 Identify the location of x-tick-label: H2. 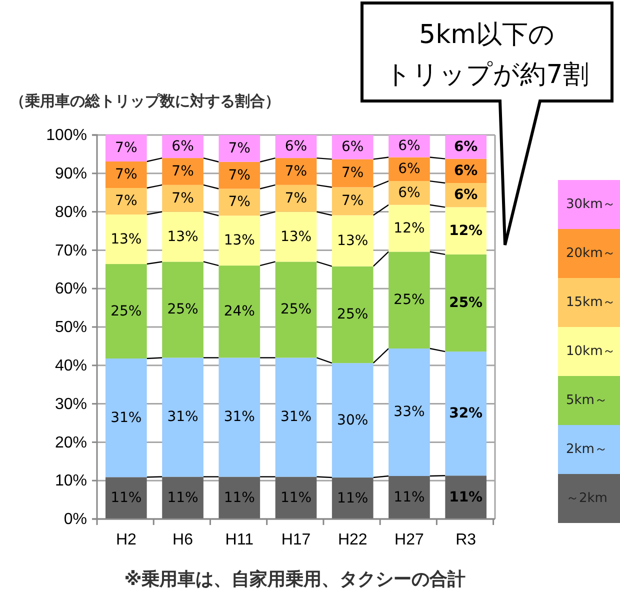
(126, 539).